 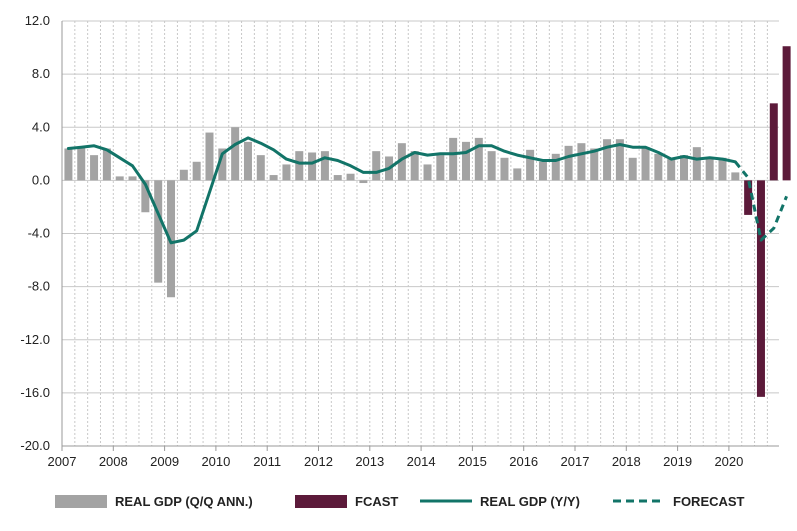 What do you see at coordinates (267, 461) in the screenshot?
I see `x-tick-label: 2011` at bounding box center [267, 461].